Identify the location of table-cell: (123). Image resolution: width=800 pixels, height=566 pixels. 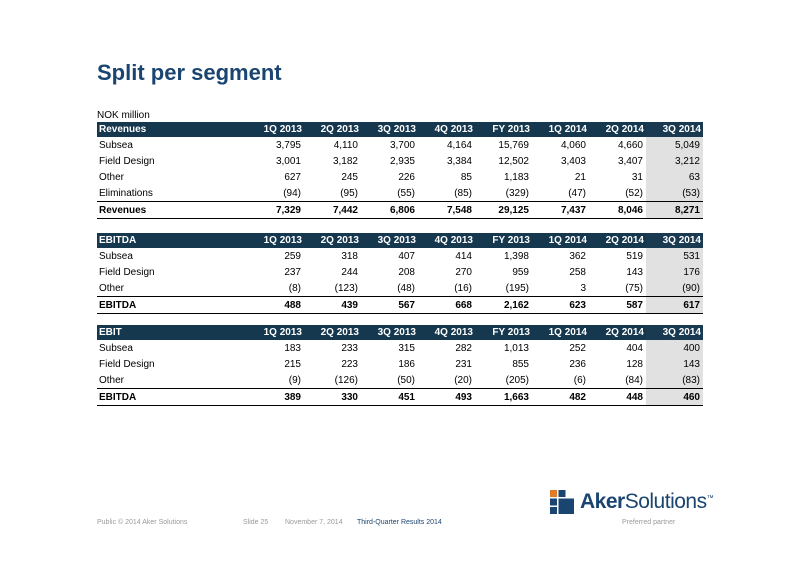
(346, 288).